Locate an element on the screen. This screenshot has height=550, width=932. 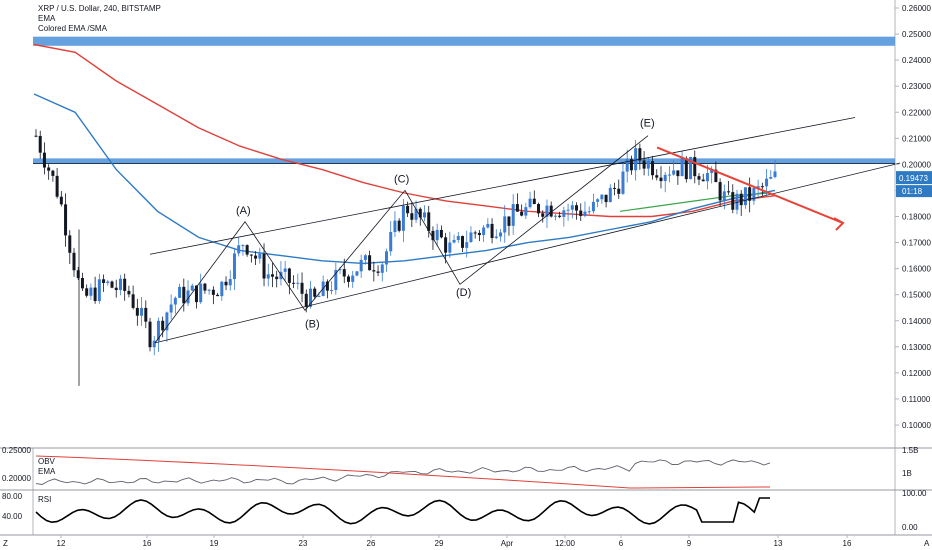
obv-left-tick: 0.20000 is located at coordinates (16, 478).